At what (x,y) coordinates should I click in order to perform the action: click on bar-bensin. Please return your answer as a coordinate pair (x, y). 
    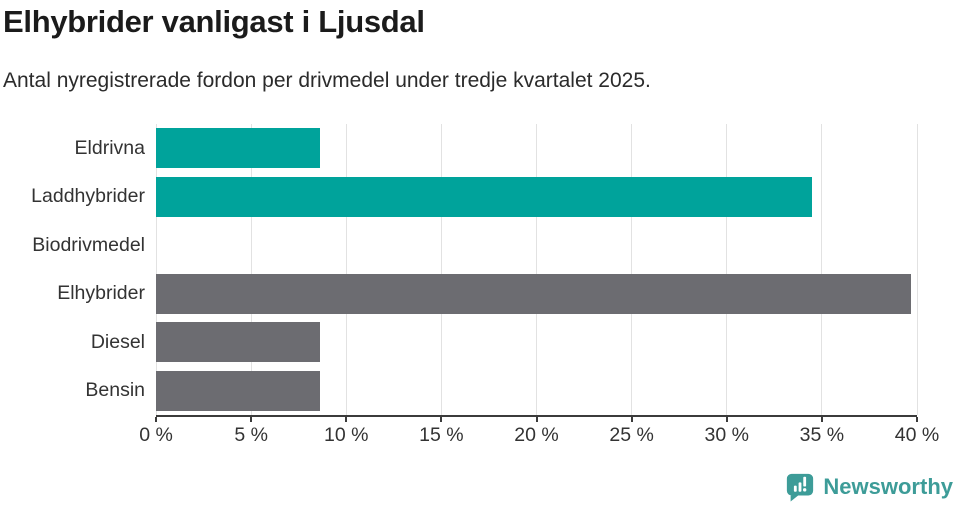
    Looking at the image, I should click on (238, 390).